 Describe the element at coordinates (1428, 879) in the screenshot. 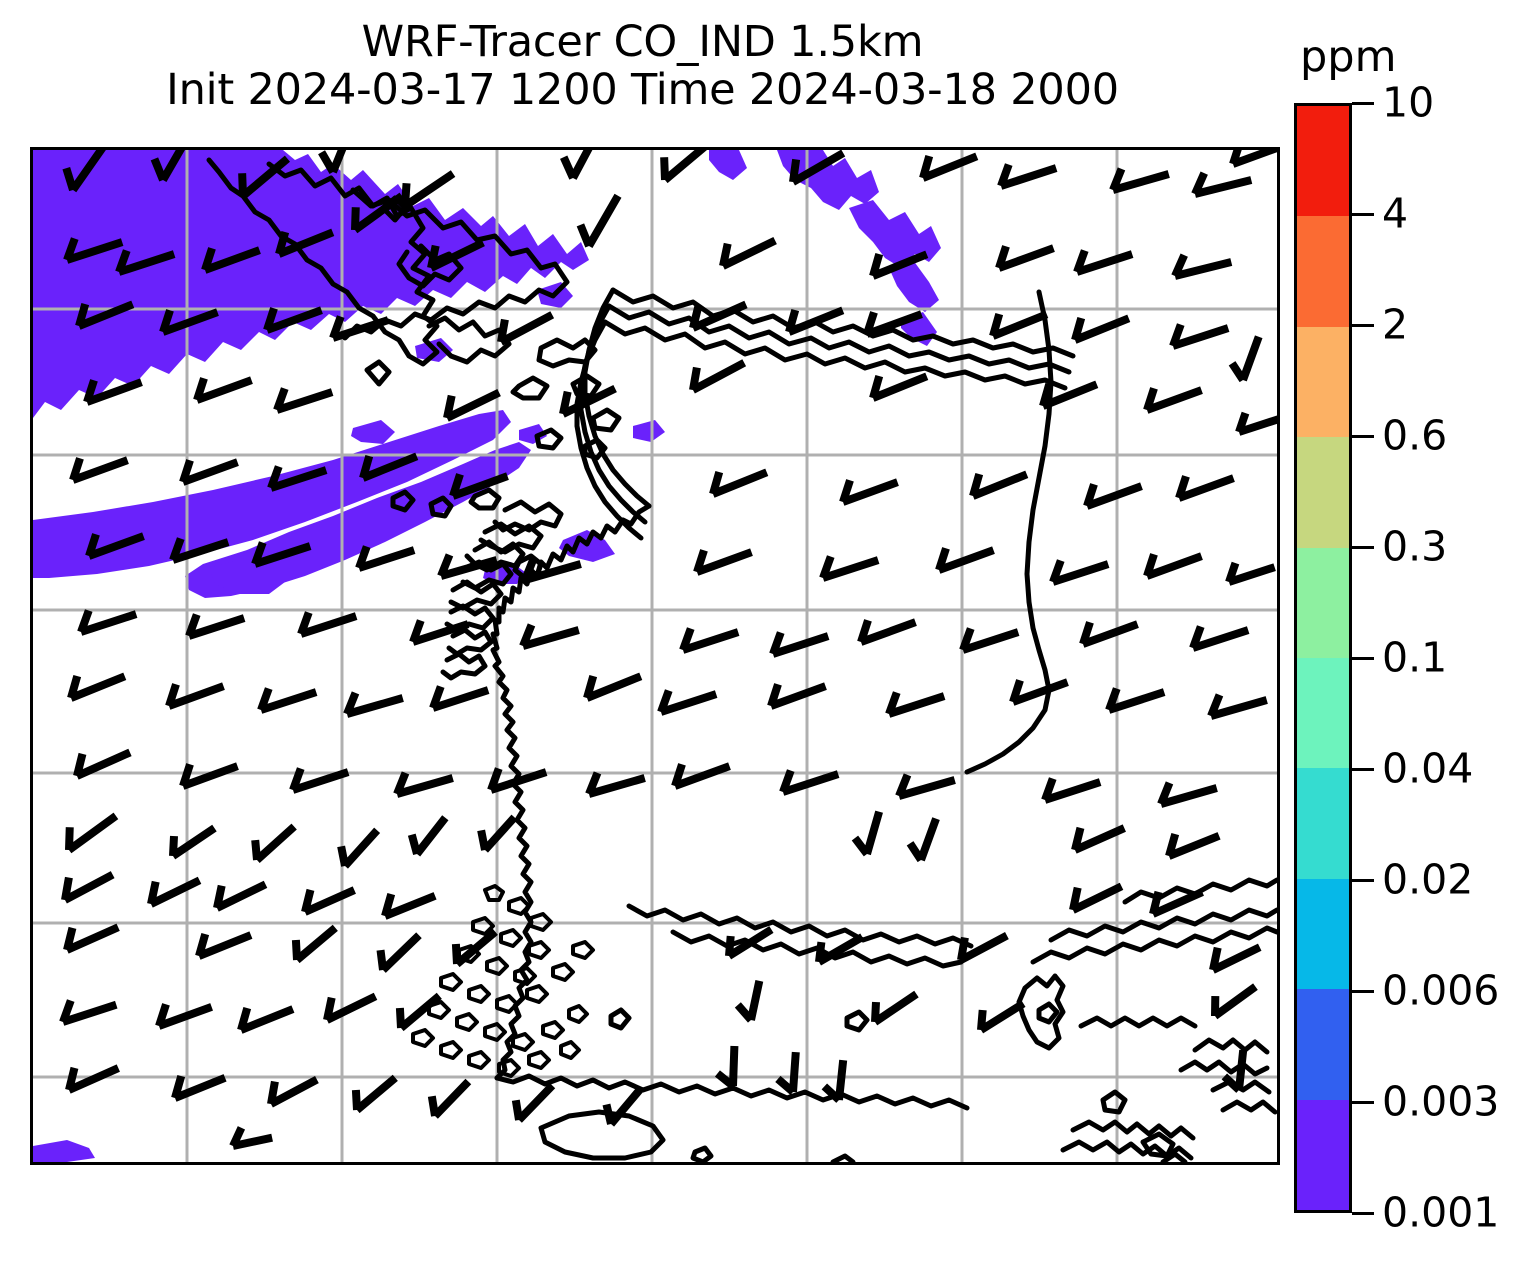

I see `colorbar-tick-label: 0.02` at that location.